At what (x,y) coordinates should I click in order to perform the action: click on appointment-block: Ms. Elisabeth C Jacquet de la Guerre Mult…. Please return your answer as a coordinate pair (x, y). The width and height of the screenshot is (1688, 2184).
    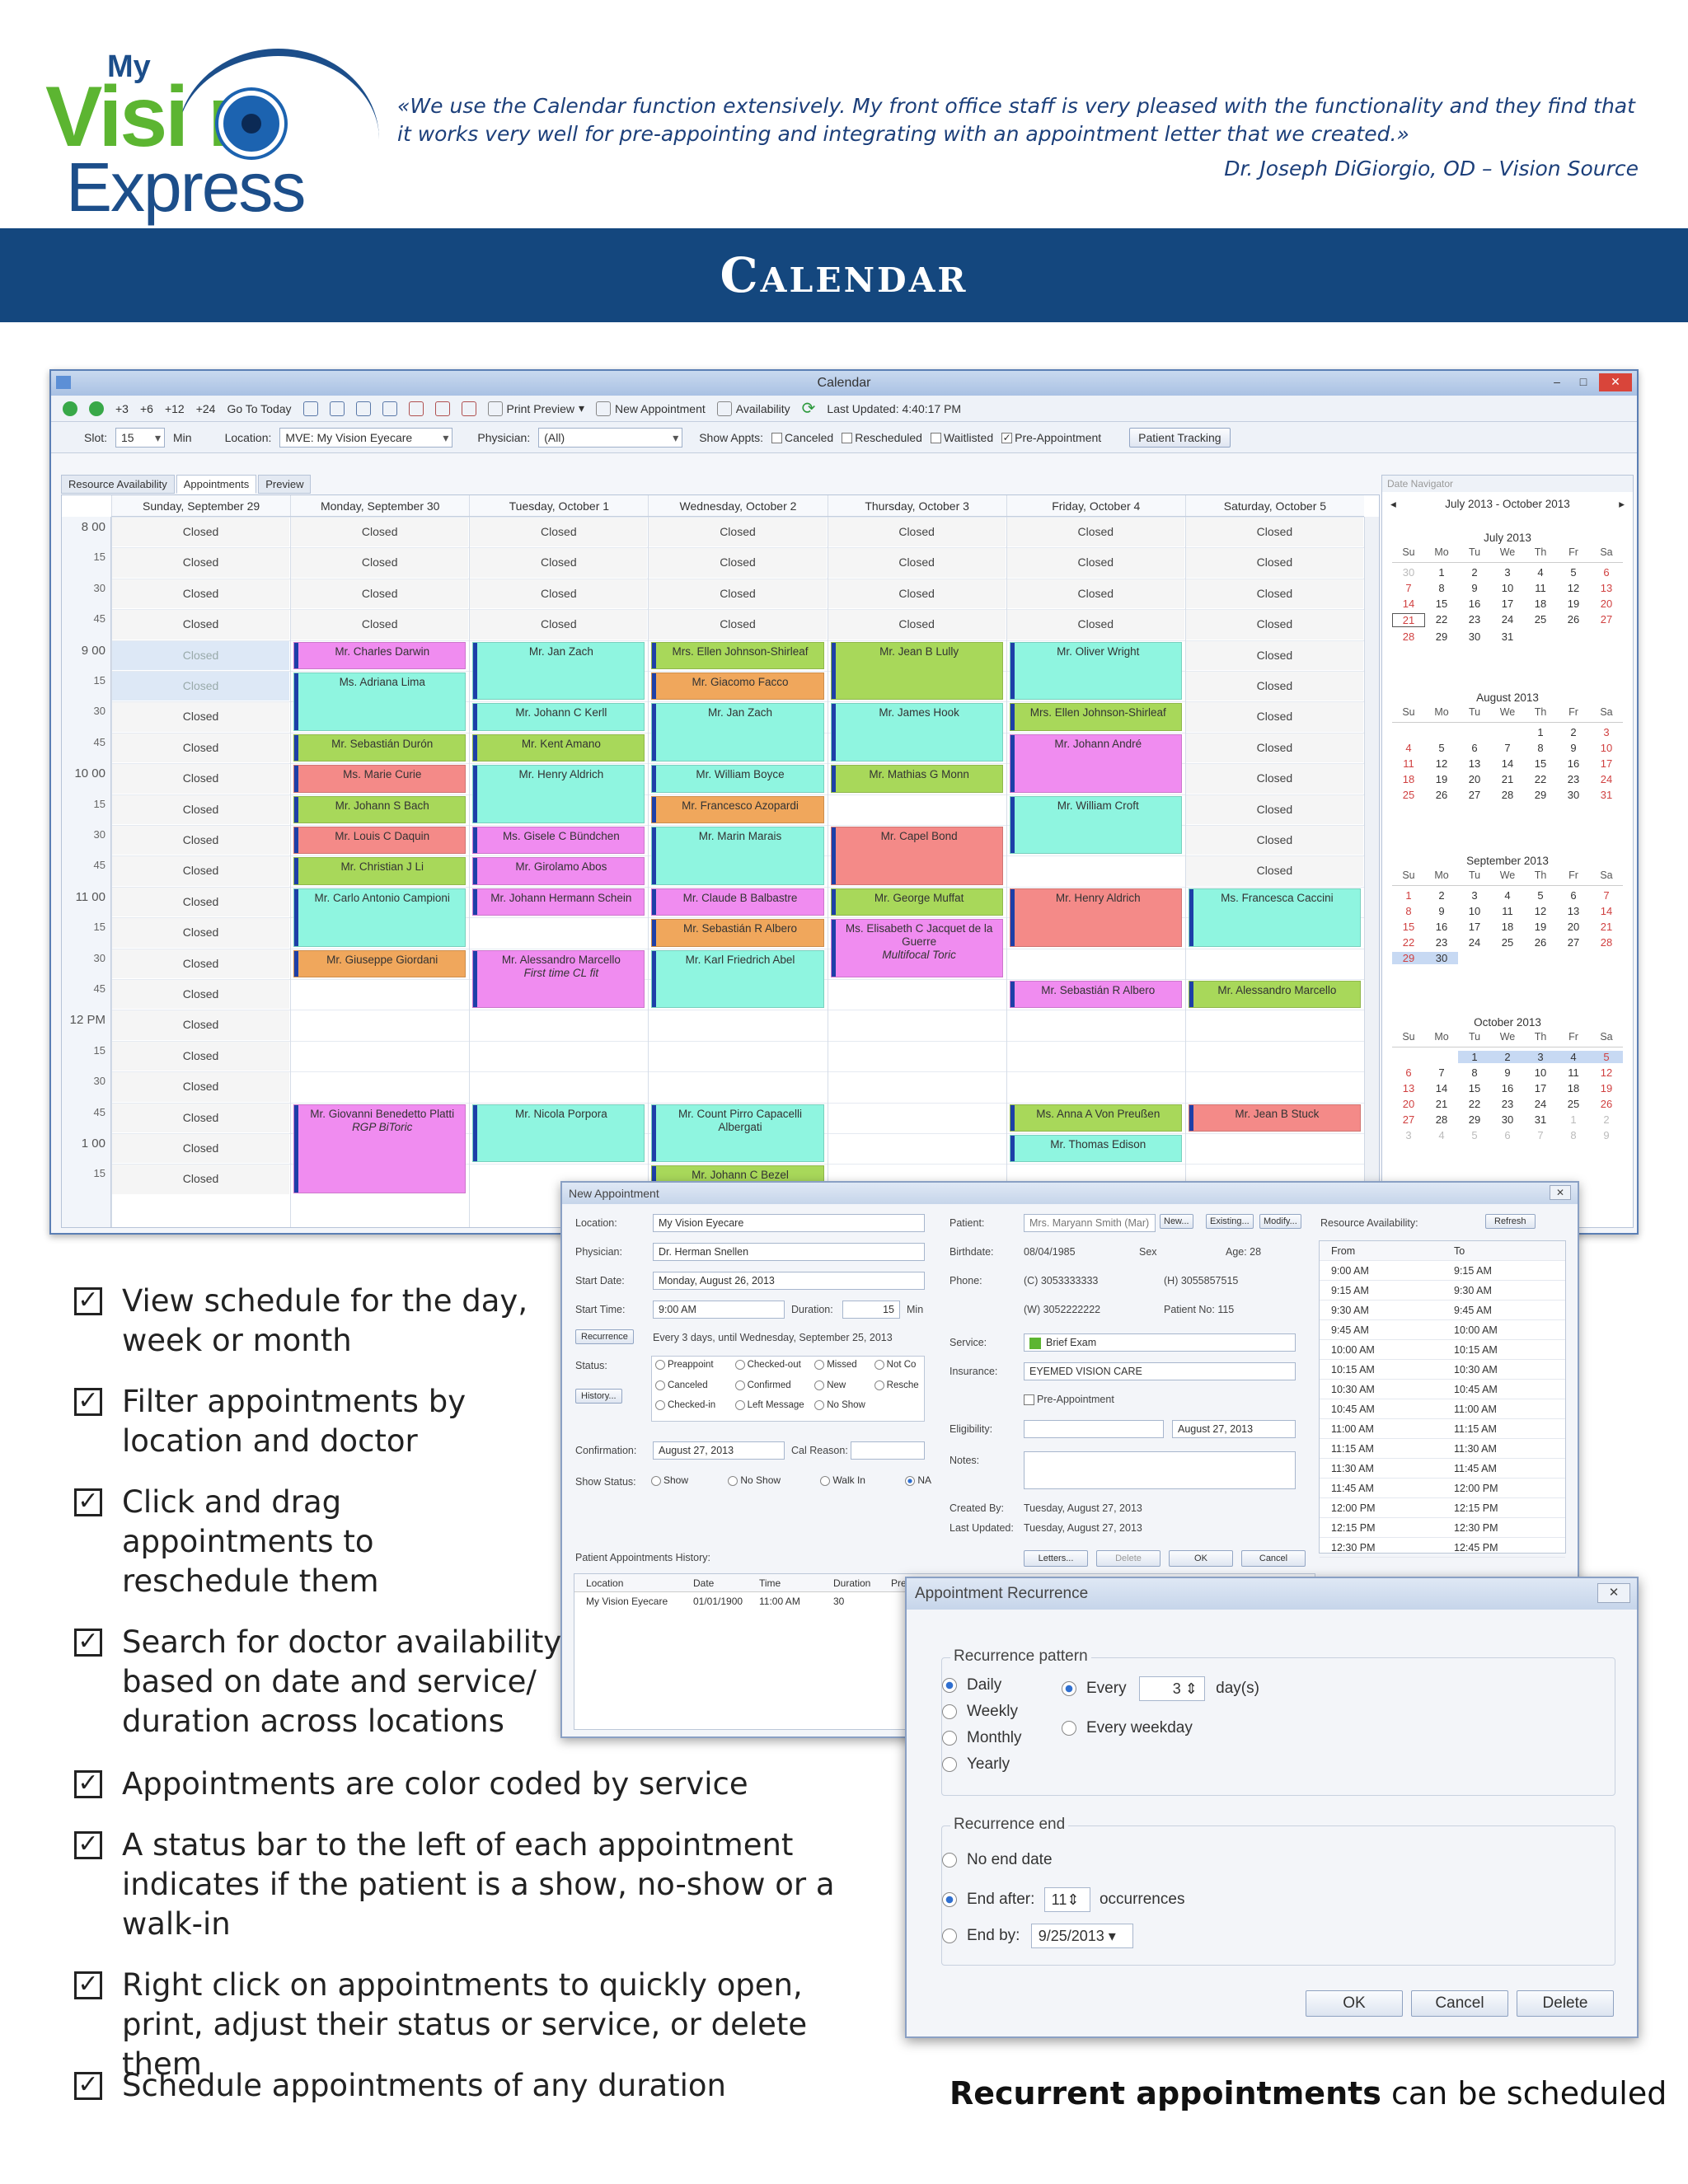
    Looking at the image, I should click on (916, 948).